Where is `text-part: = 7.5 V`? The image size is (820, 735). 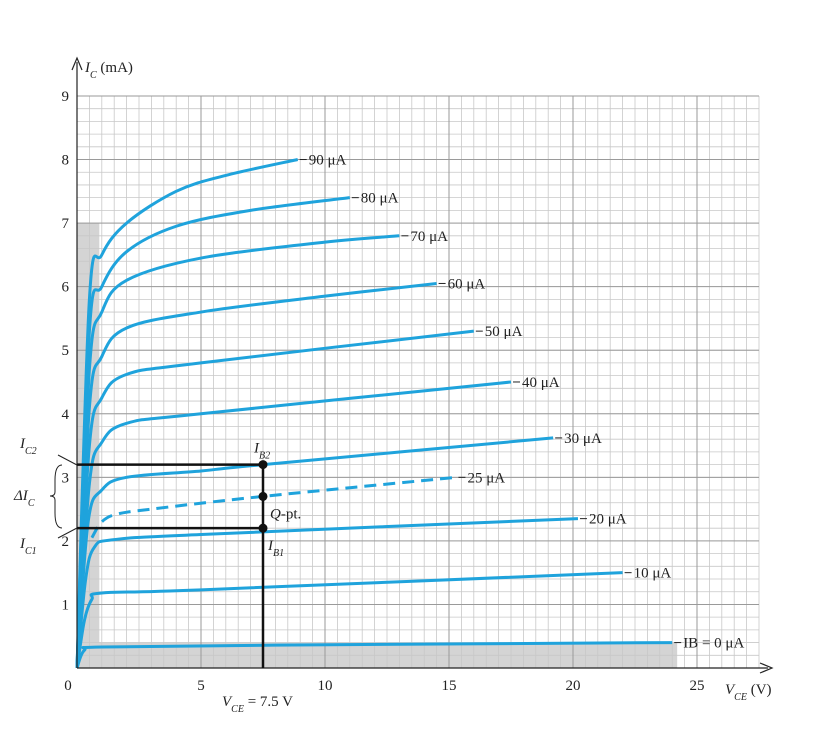
text-part: = 7.5 V is located at coordinates (268, 702).